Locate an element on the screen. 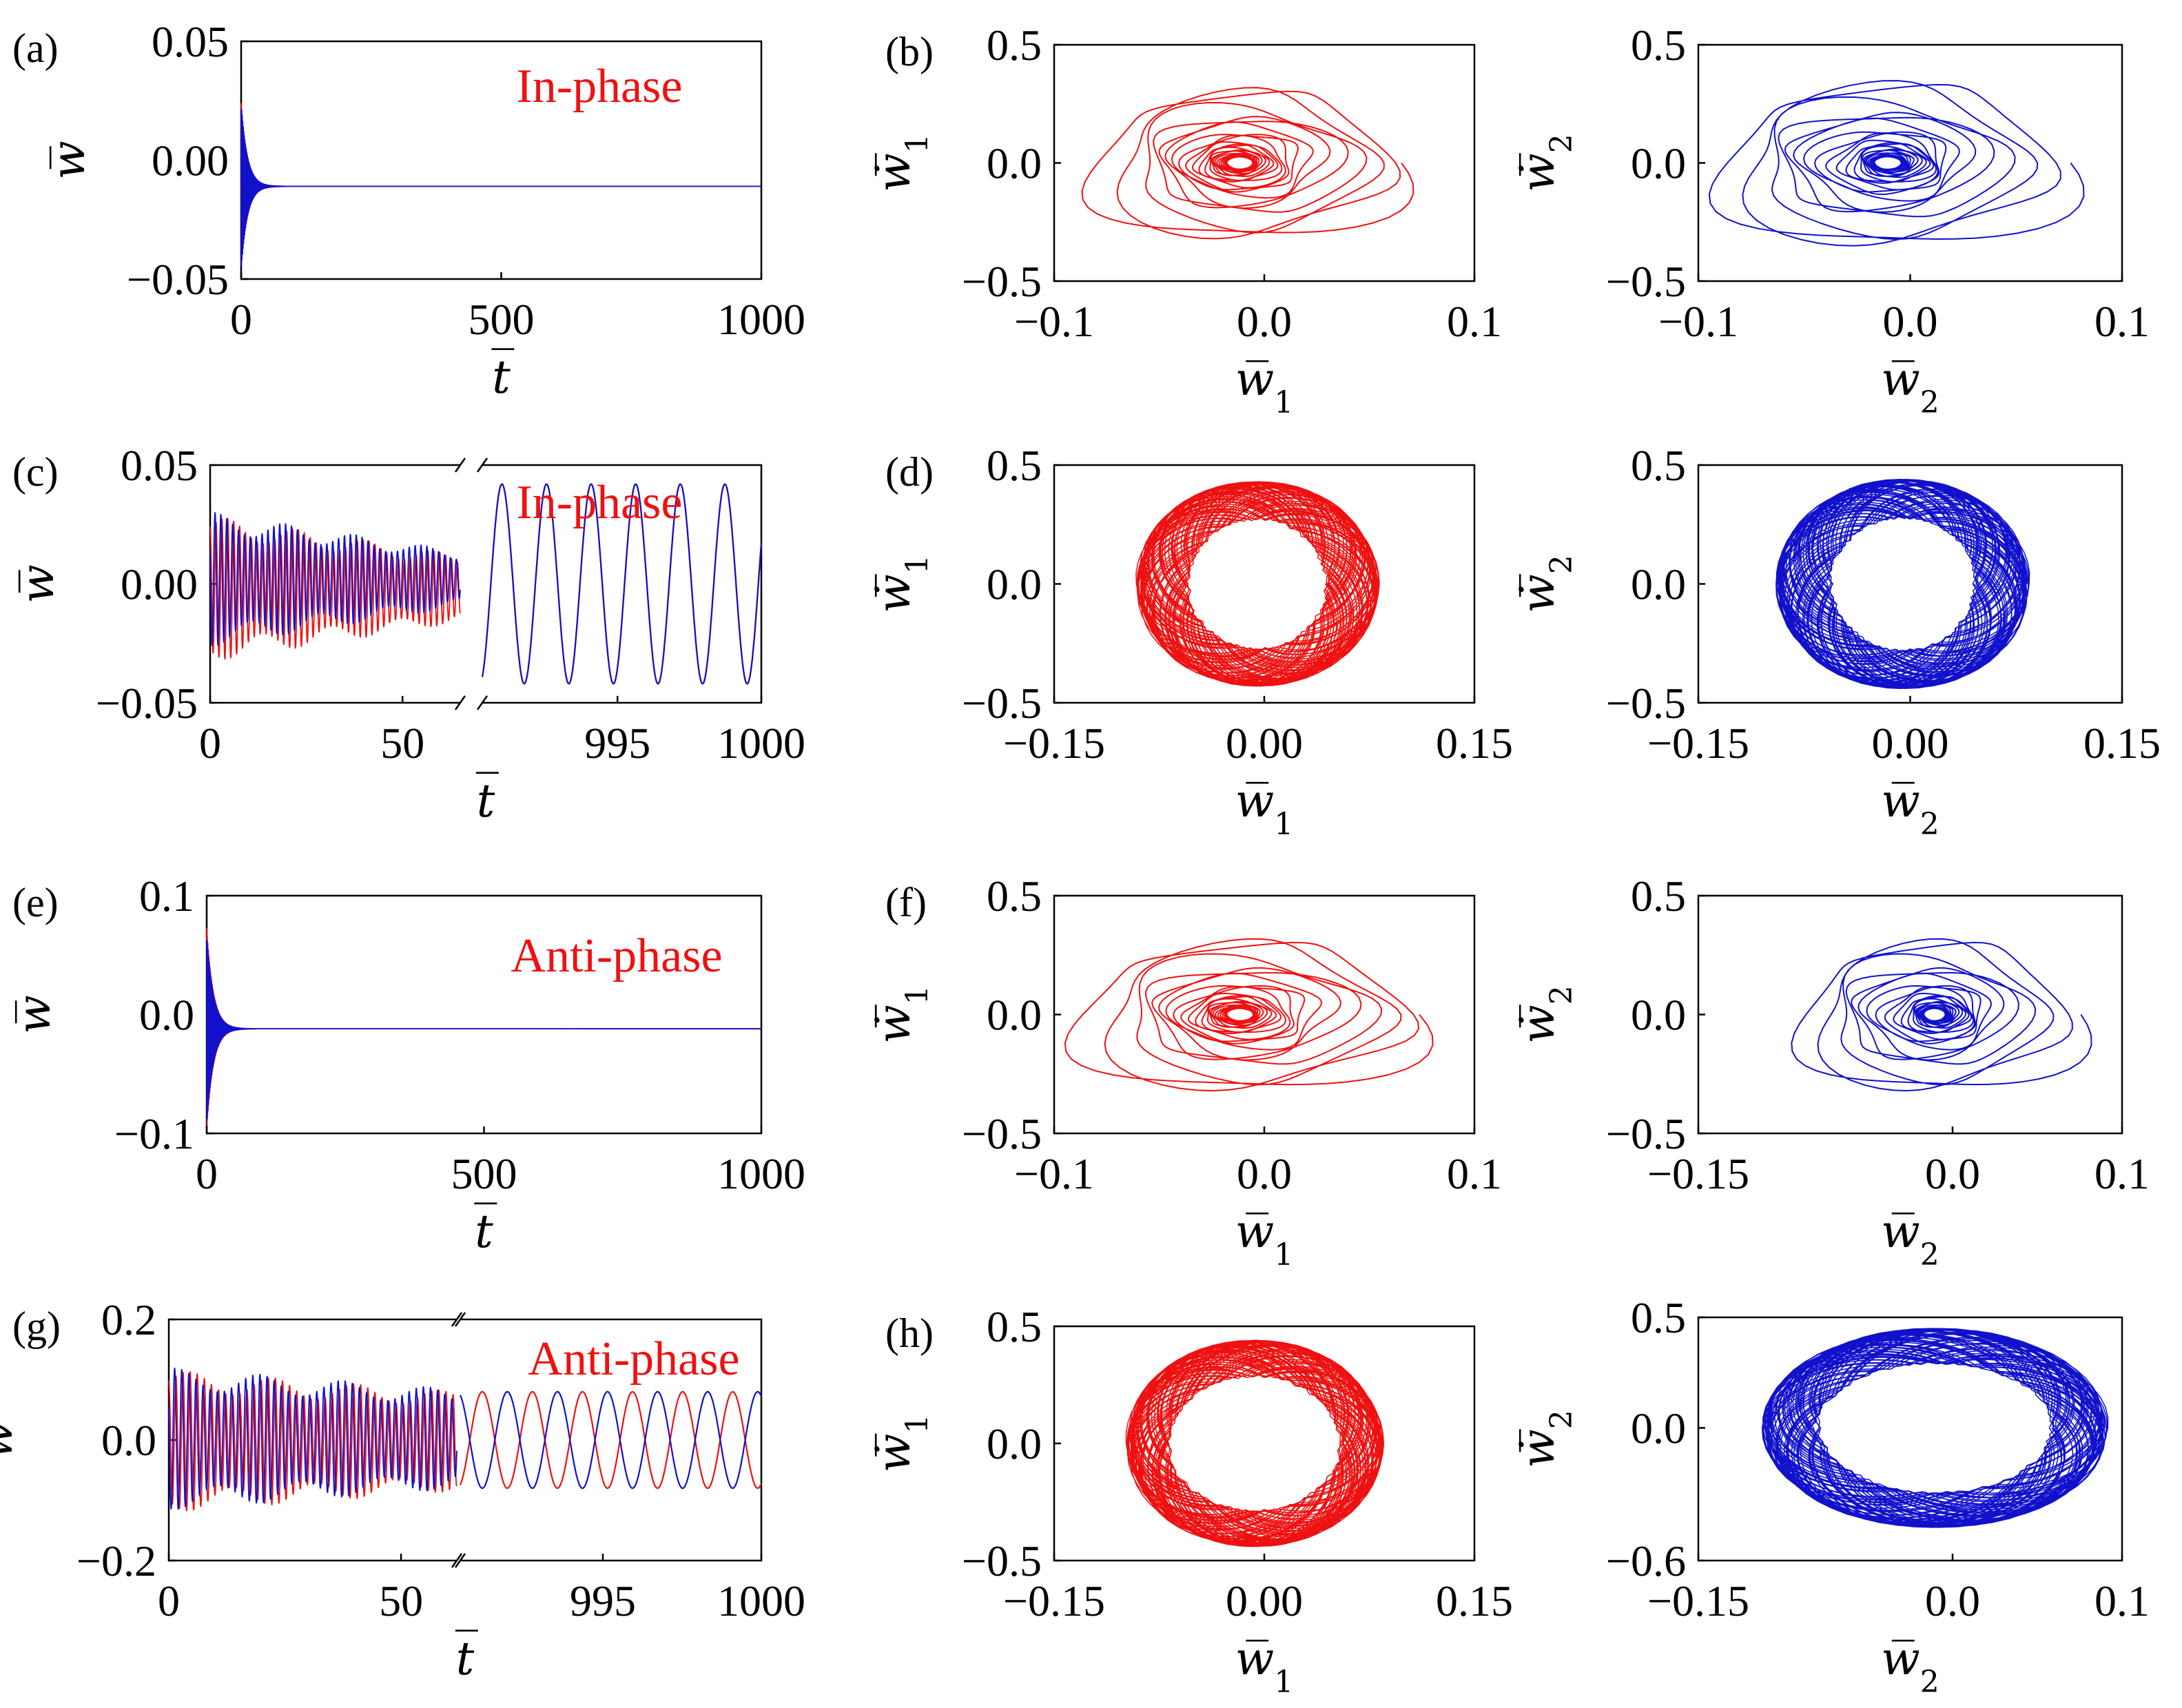 Image resolution: width=2182 pixels, height=1708 pixels. phase-annotation: In-phase is located at coordinates (599, 86).